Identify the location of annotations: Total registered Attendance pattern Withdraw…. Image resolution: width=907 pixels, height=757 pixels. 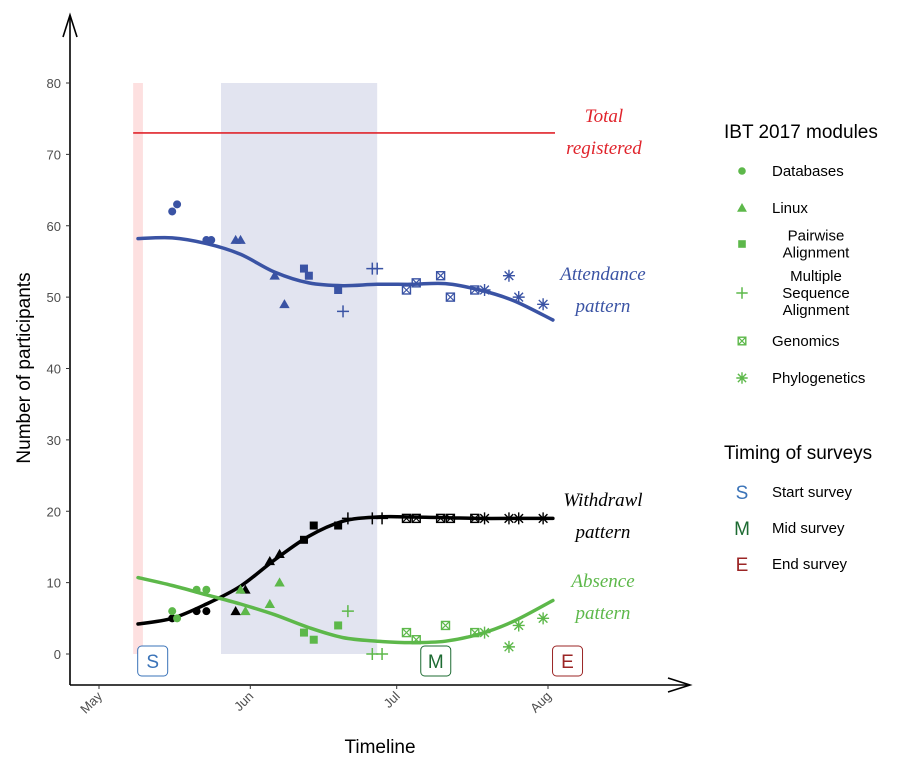
(601, 365).